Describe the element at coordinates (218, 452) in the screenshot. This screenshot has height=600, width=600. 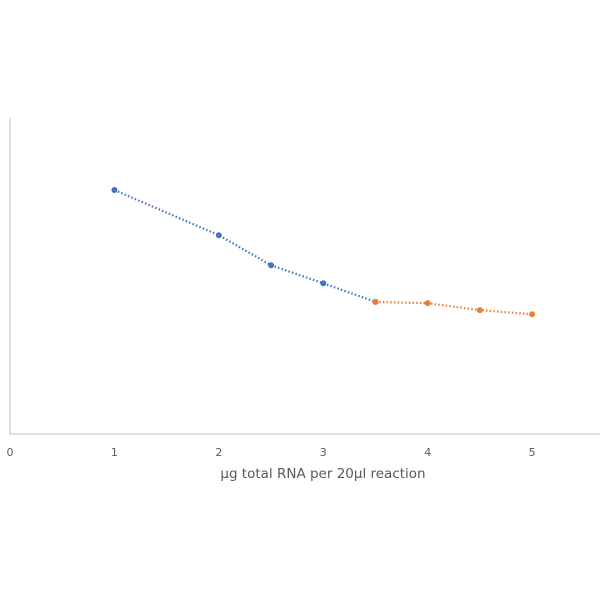
I see `x-tick-label-2: 2` at that location.